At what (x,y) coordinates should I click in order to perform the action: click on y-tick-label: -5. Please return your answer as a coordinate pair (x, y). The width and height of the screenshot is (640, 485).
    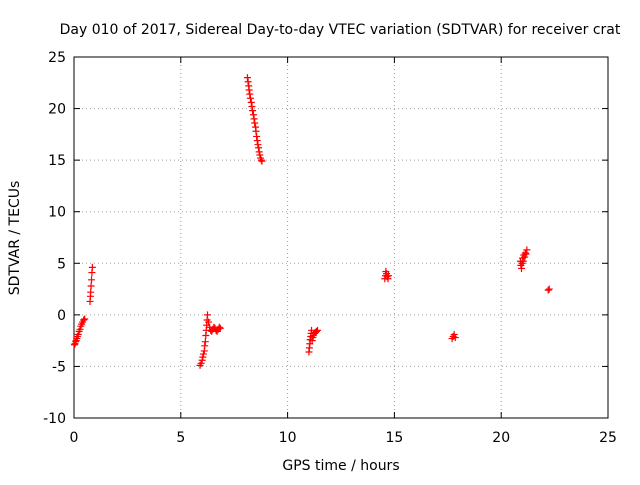
    Looking at the image, I should click on (59, 367).